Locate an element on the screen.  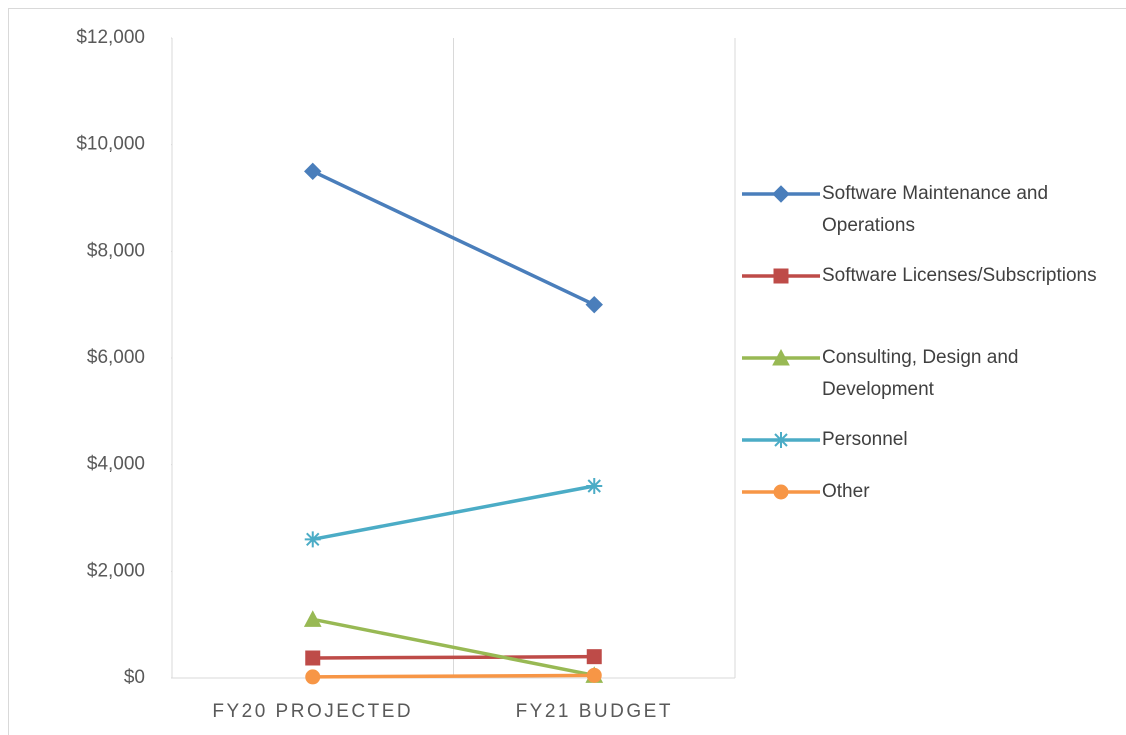
y-tick-label: $0 is located at coordinates (134, 677).